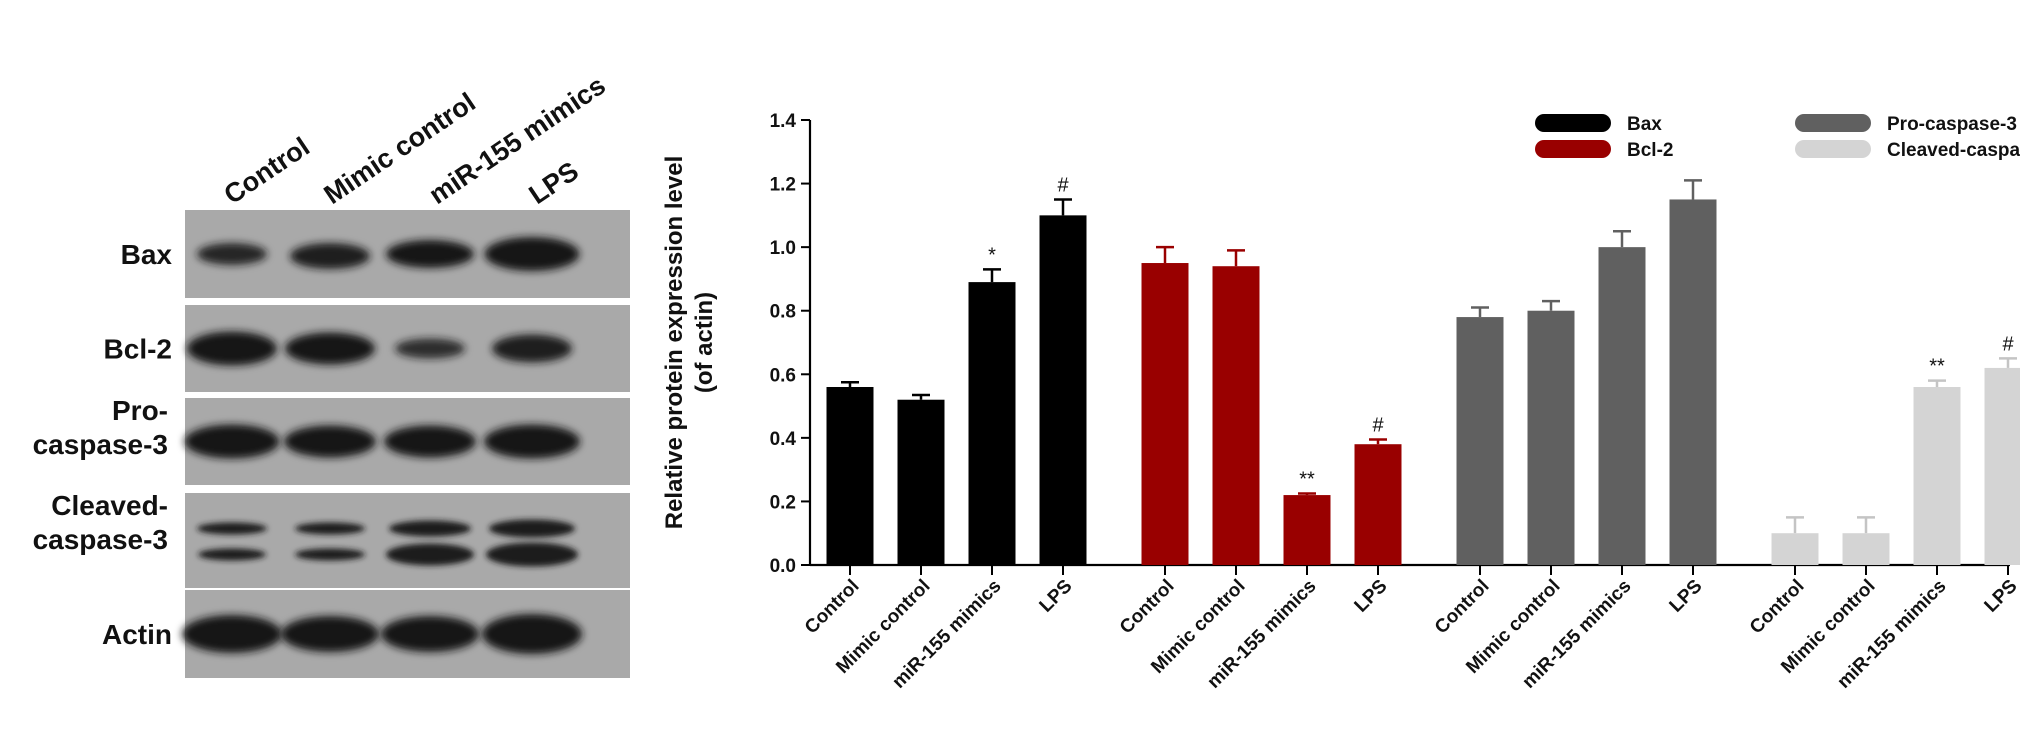 This screenshot has height=744, width=2031. I want to click on y-tick-label: 0.8, so click(783, 312).